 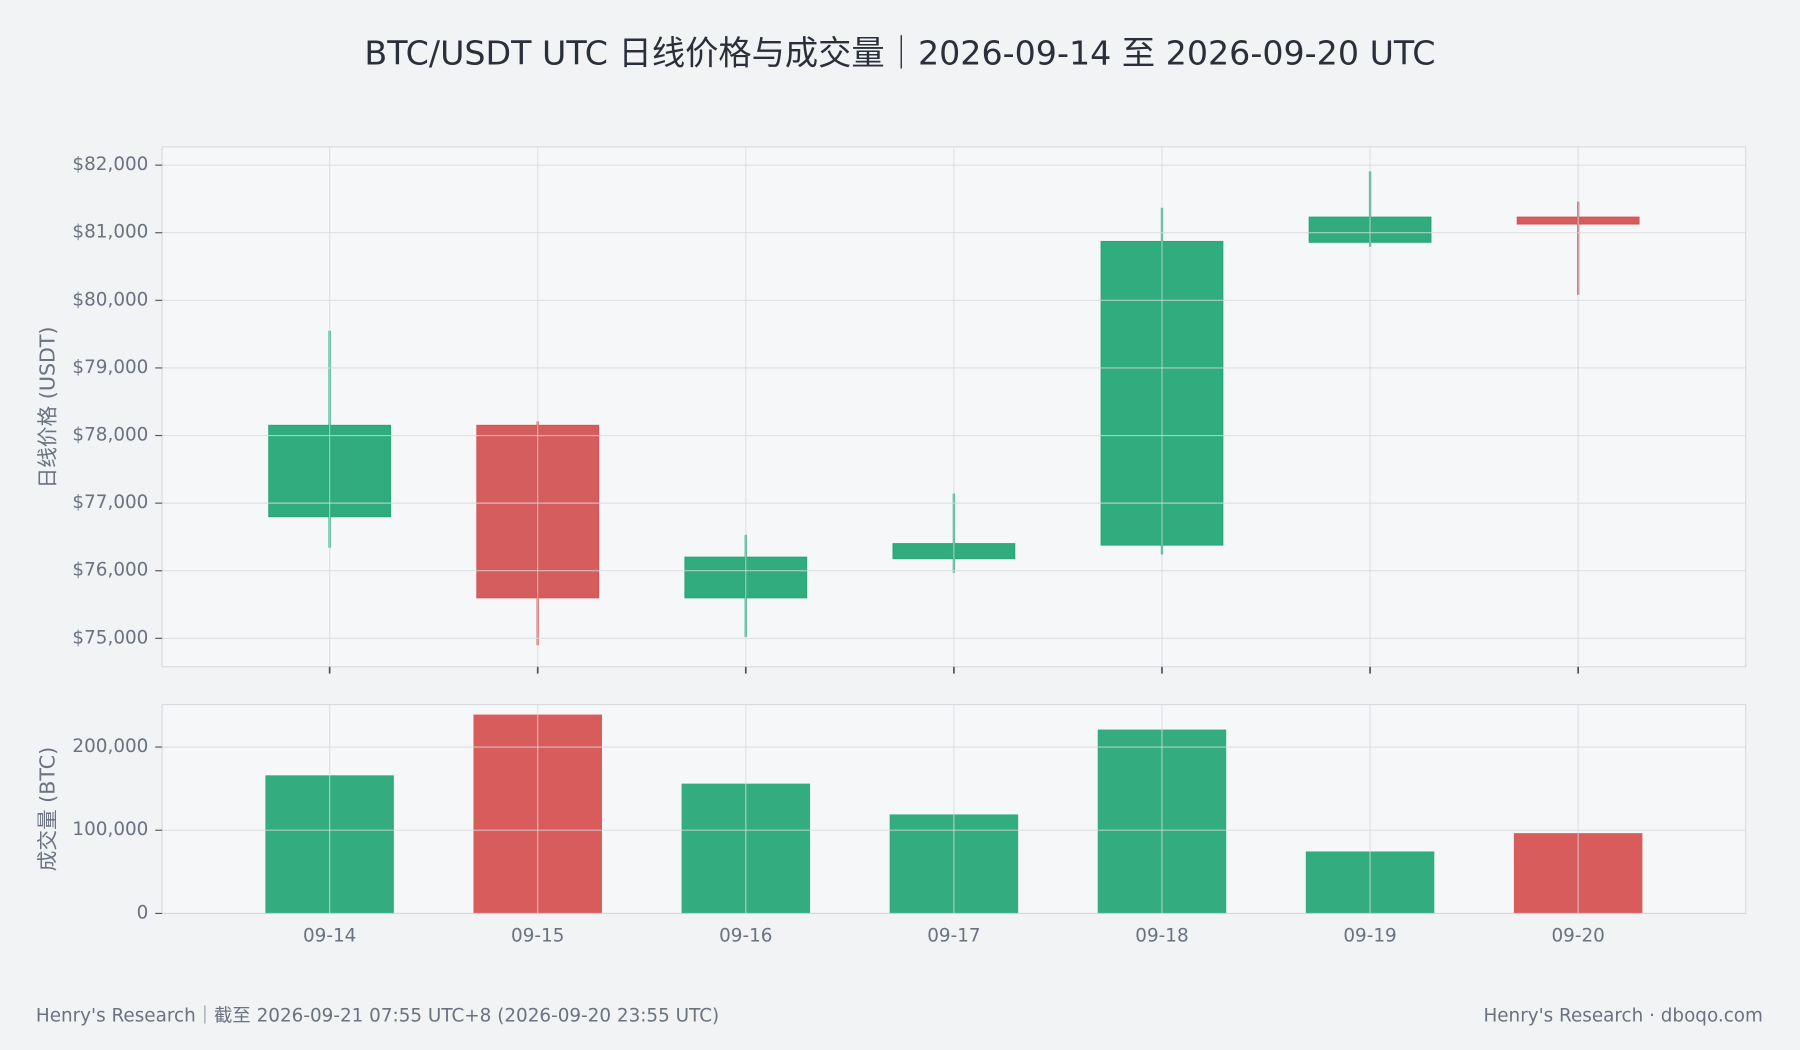 What do you see at coordinates (110, 746) in the screenshot?
I see `y-tick-label: 200,000` at bounding box center [110, 746].